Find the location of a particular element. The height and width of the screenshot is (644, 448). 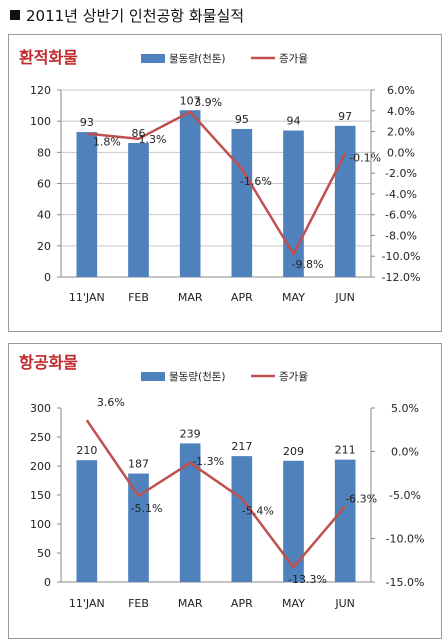

growth-rate-label: 3.6% is located at coordinates (111, 402).